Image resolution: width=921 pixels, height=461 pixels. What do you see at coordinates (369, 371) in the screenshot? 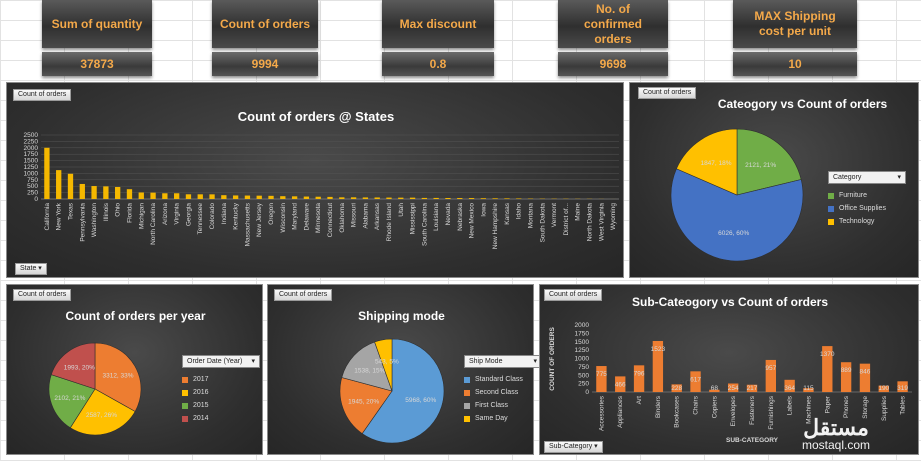
I see `slice-data-label: 1538, 15%` at bounding box center [369, 371].